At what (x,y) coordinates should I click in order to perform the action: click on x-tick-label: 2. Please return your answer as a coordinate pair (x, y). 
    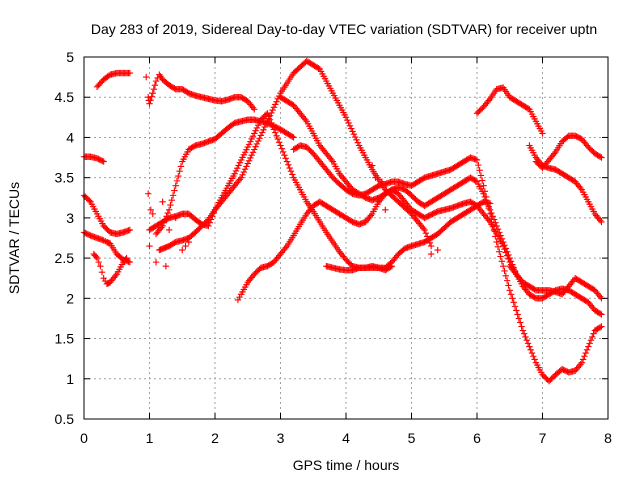
    Looking at the image, I should click on (215, 438).